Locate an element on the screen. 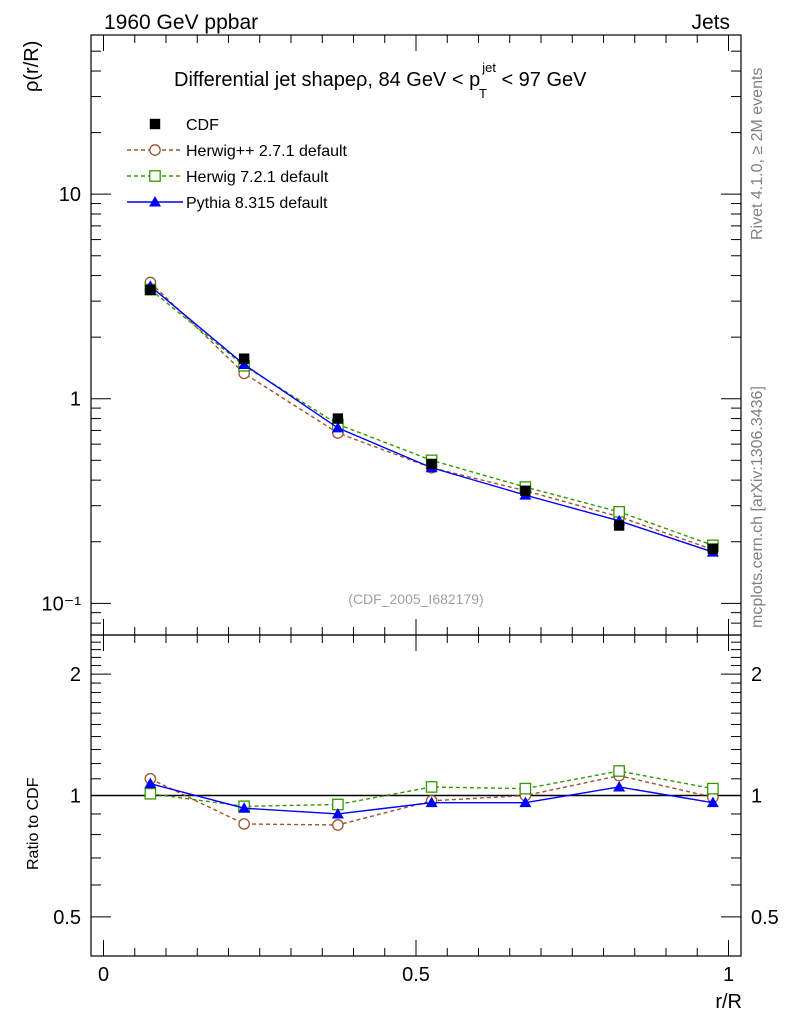  analysis-watermark: (CDF_2005_I682179) is located at coordinates (415, 599).